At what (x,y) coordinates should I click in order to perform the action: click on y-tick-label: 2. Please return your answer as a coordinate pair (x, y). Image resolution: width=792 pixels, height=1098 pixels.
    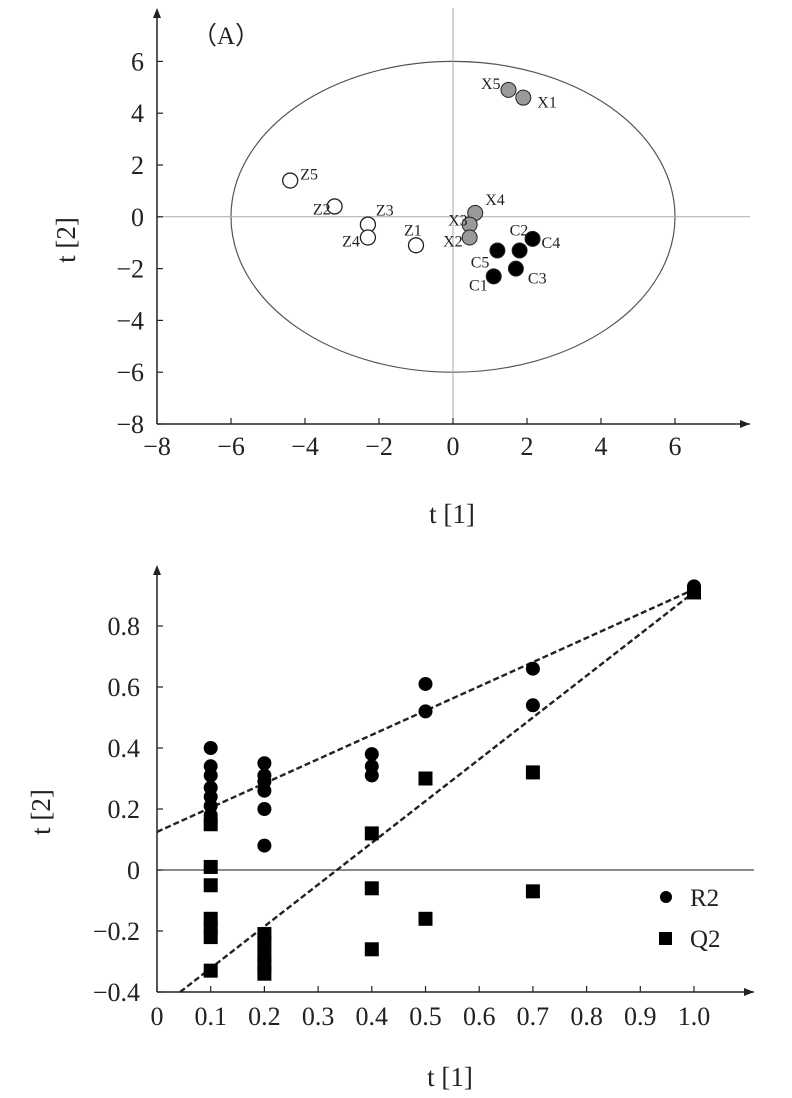
    Looking at the image, I should click on (137, 165).